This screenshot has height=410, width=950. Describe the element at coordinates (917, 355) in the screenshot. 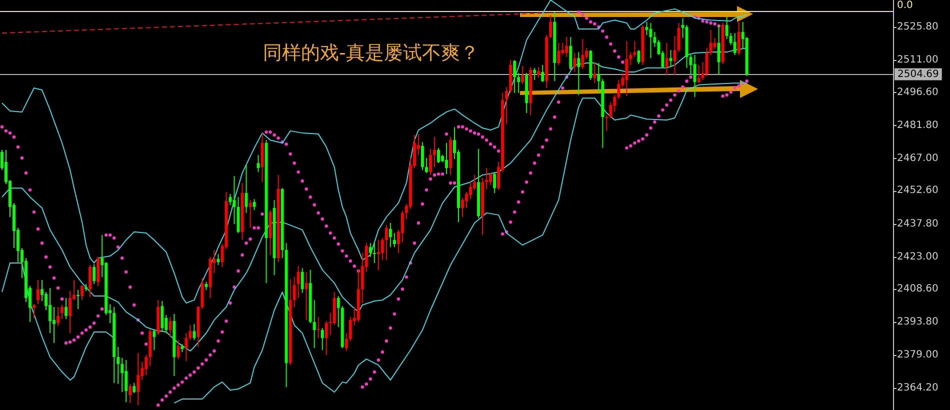

I see `y-tick-label: 2379.00` at that location.